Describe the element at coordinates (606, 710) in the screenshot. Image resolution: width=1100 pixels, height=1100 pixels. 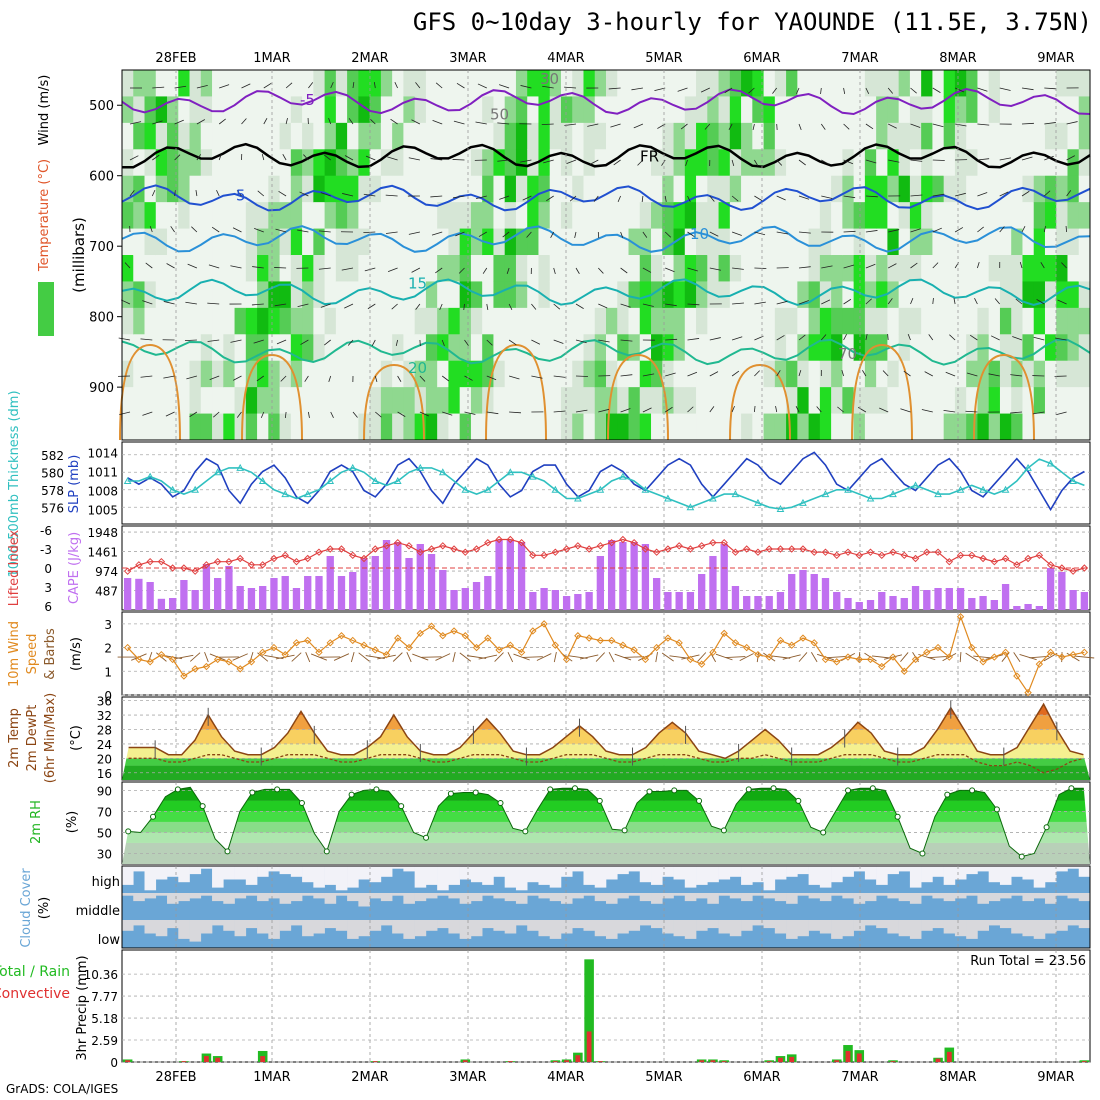
I see `temp-band` at that location.